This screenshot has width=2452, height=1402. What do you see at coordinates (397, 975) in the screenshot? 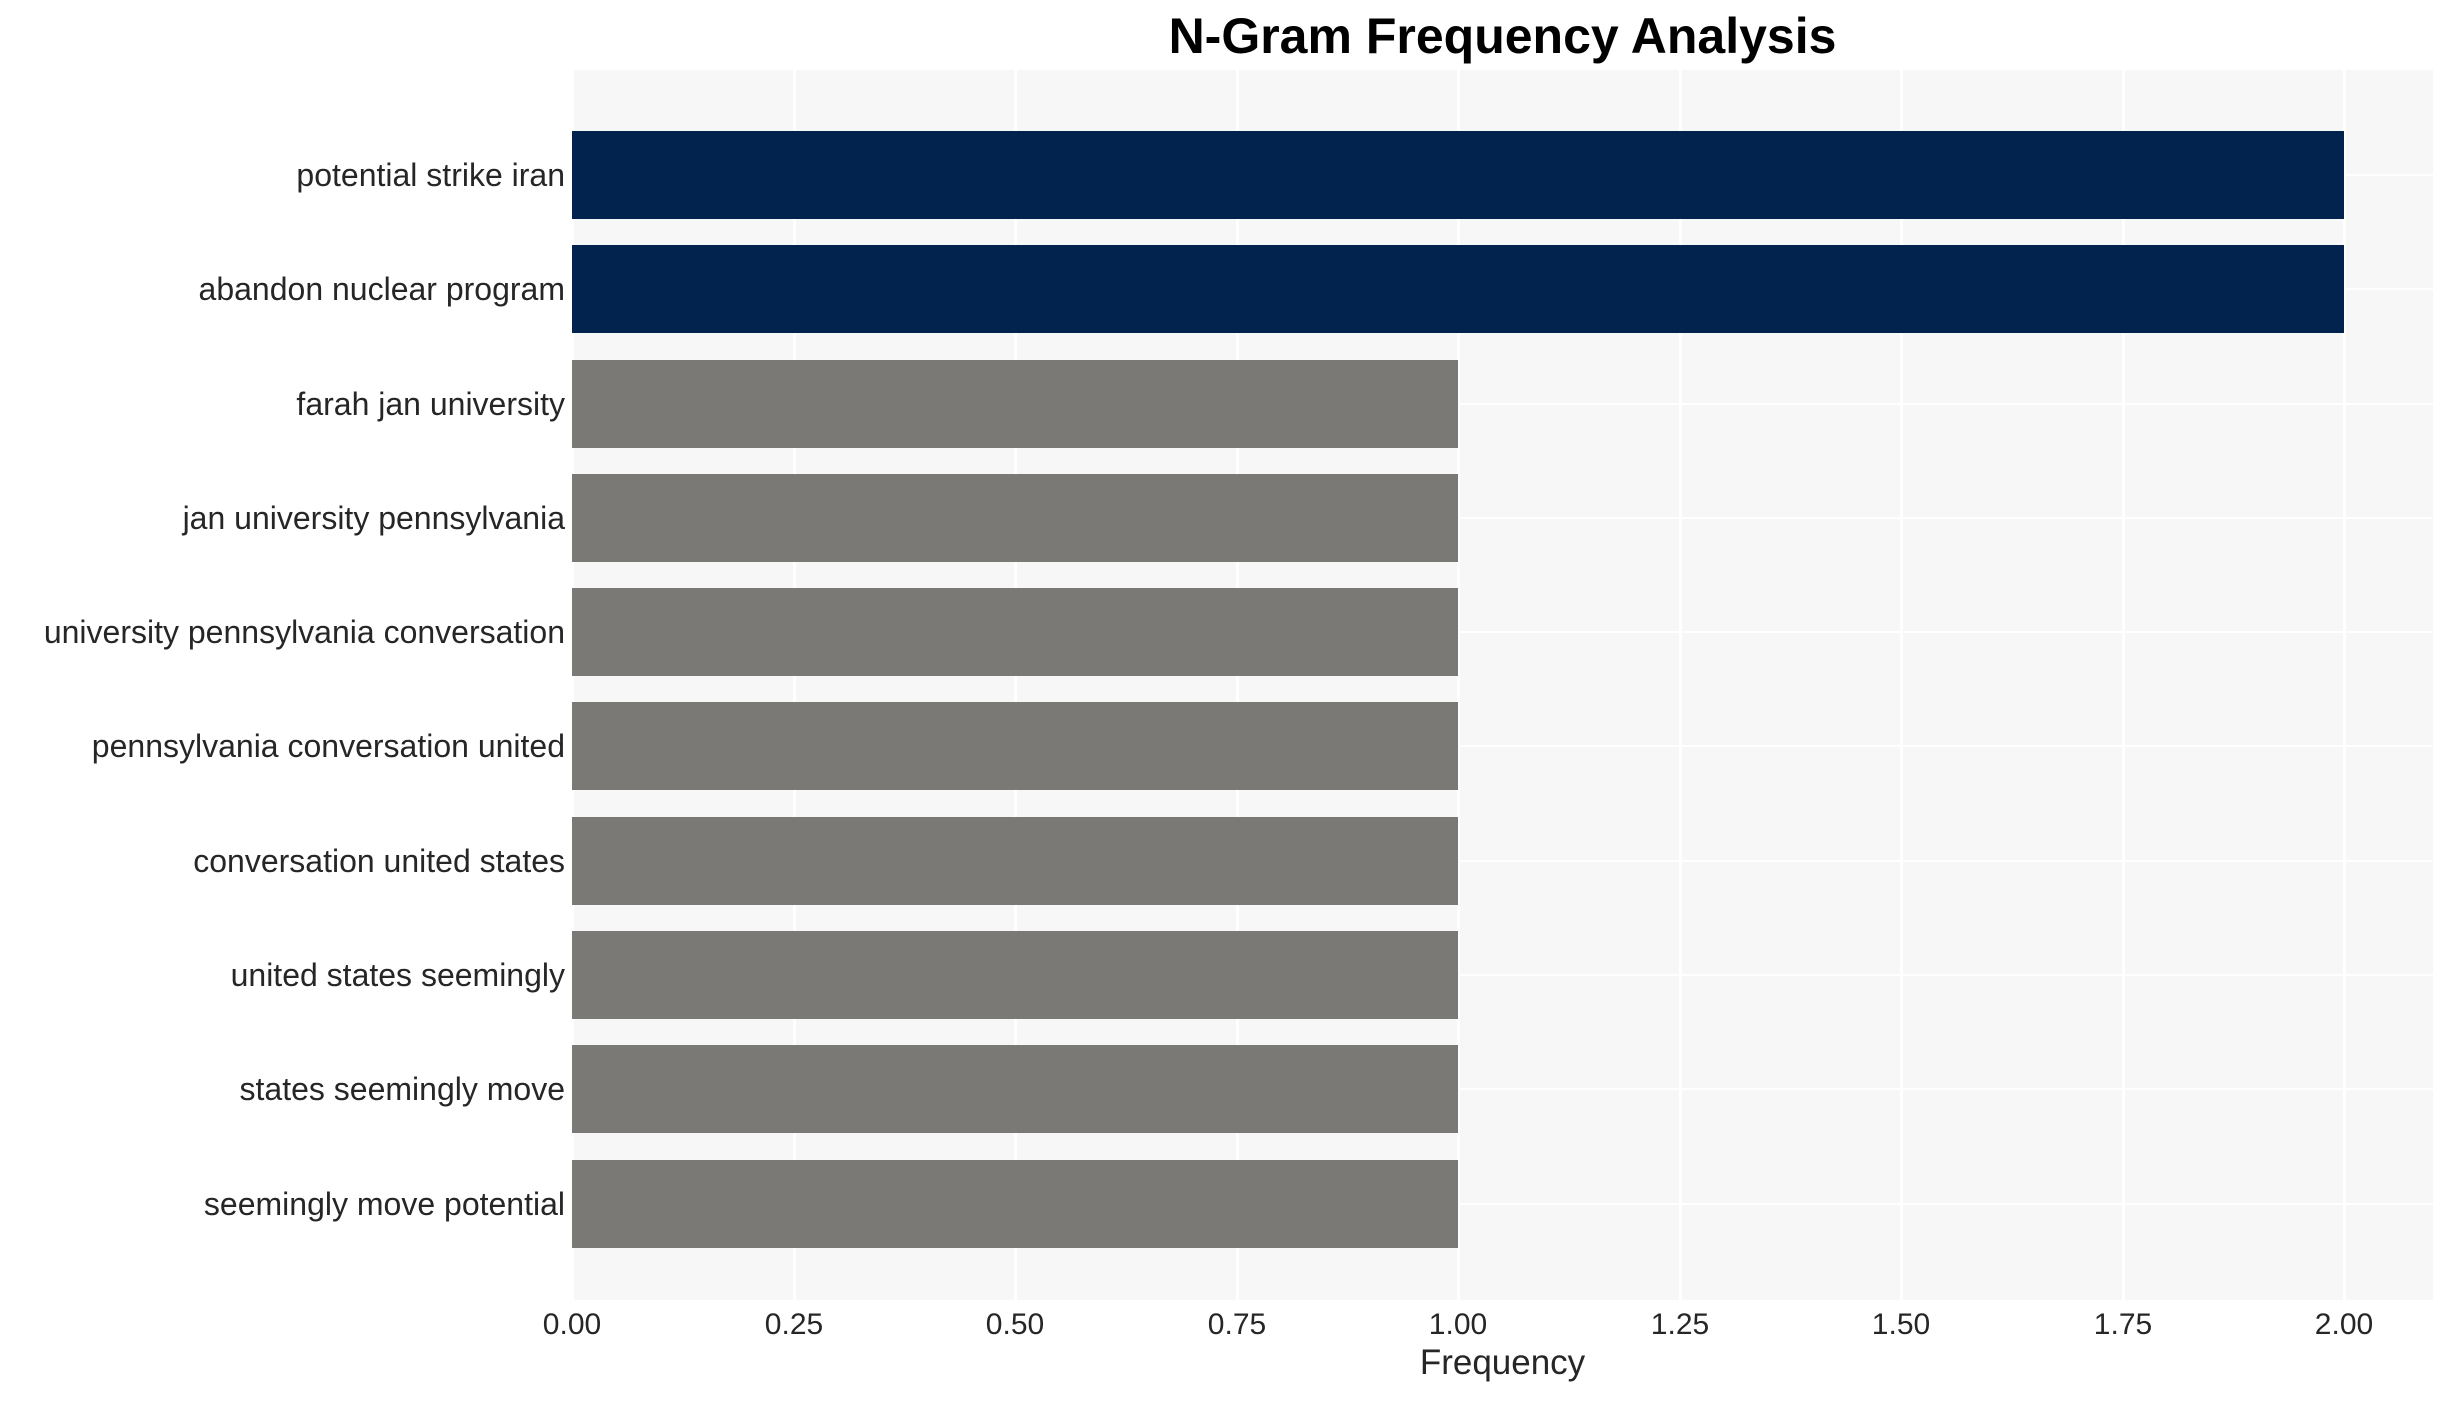
I see `category-label: united states seemingly` at bounding box center [397, 975].